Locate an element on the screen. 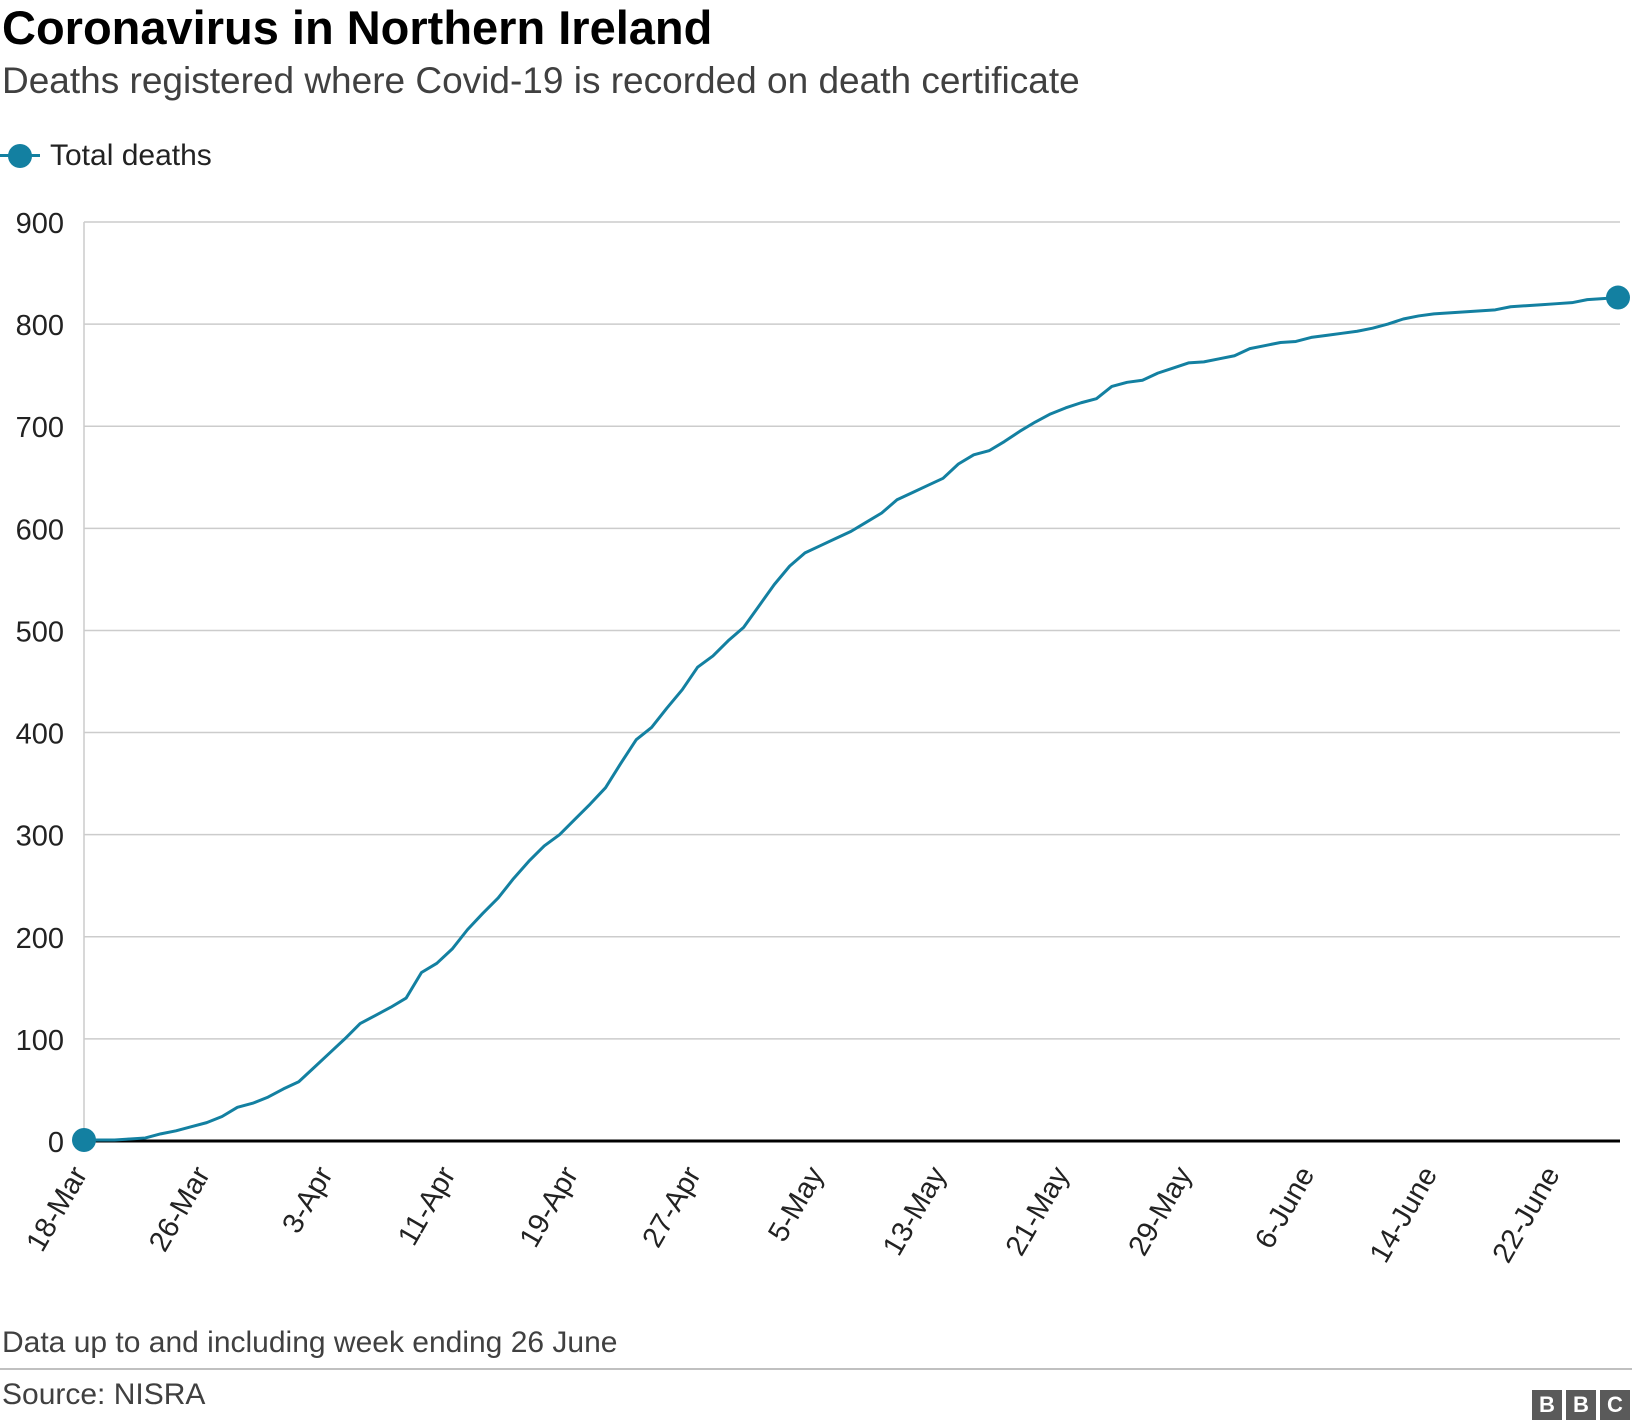 The height and width of the screenshot is (1424, 1632). y-tick-label: 700 is located at coordinates (40, 428).